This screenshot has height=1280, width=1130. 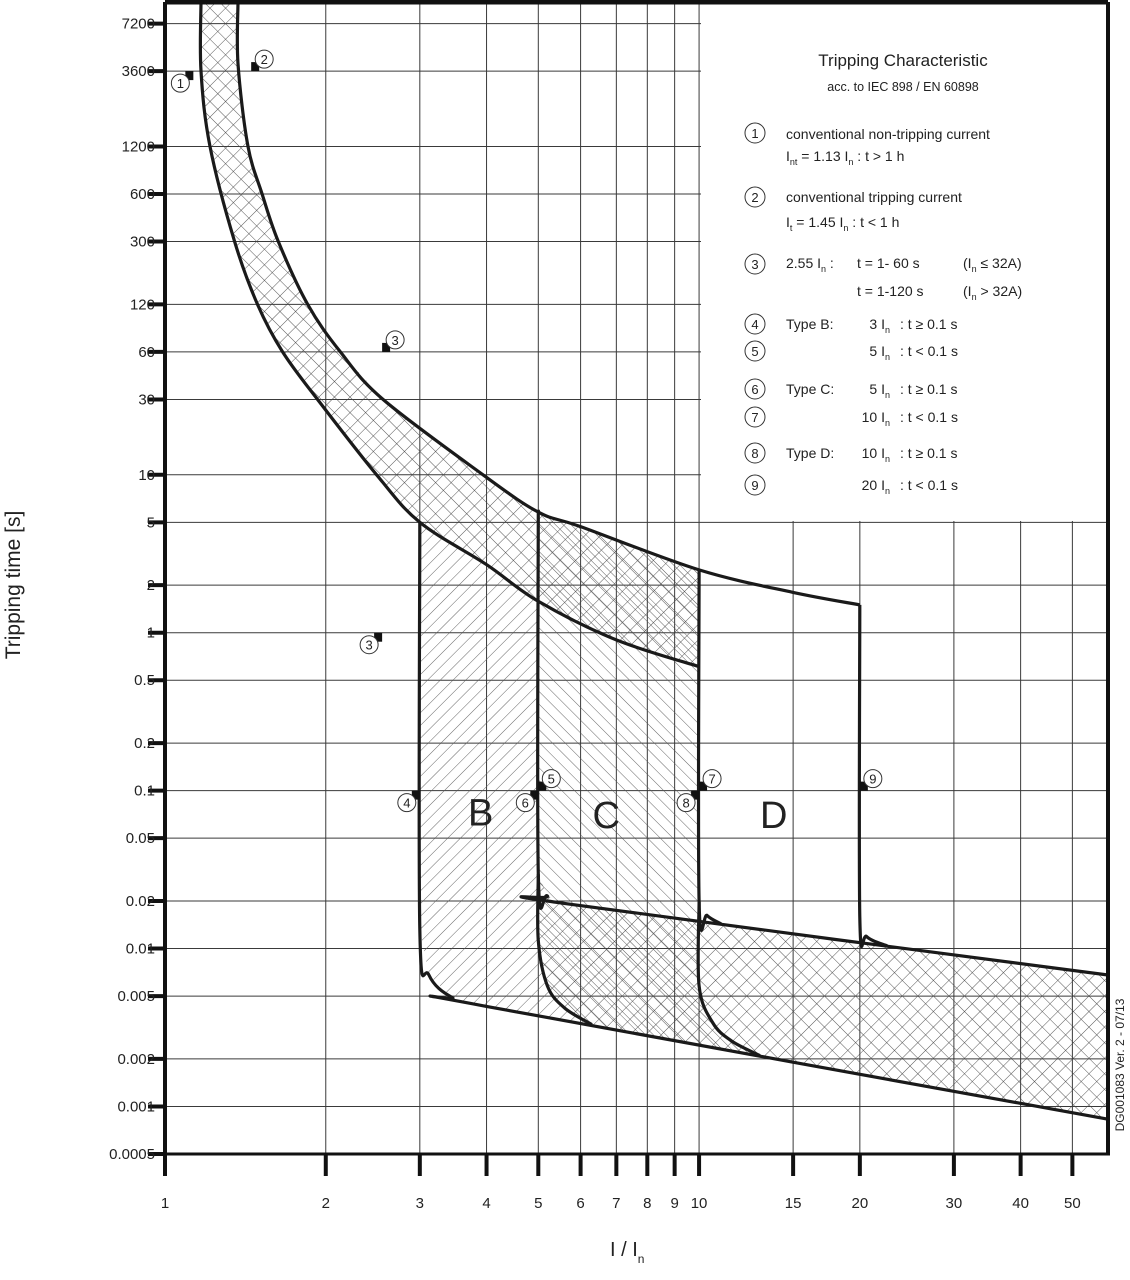 I want to click on legend-type-label: Type D:, so click(x=810, y=453).